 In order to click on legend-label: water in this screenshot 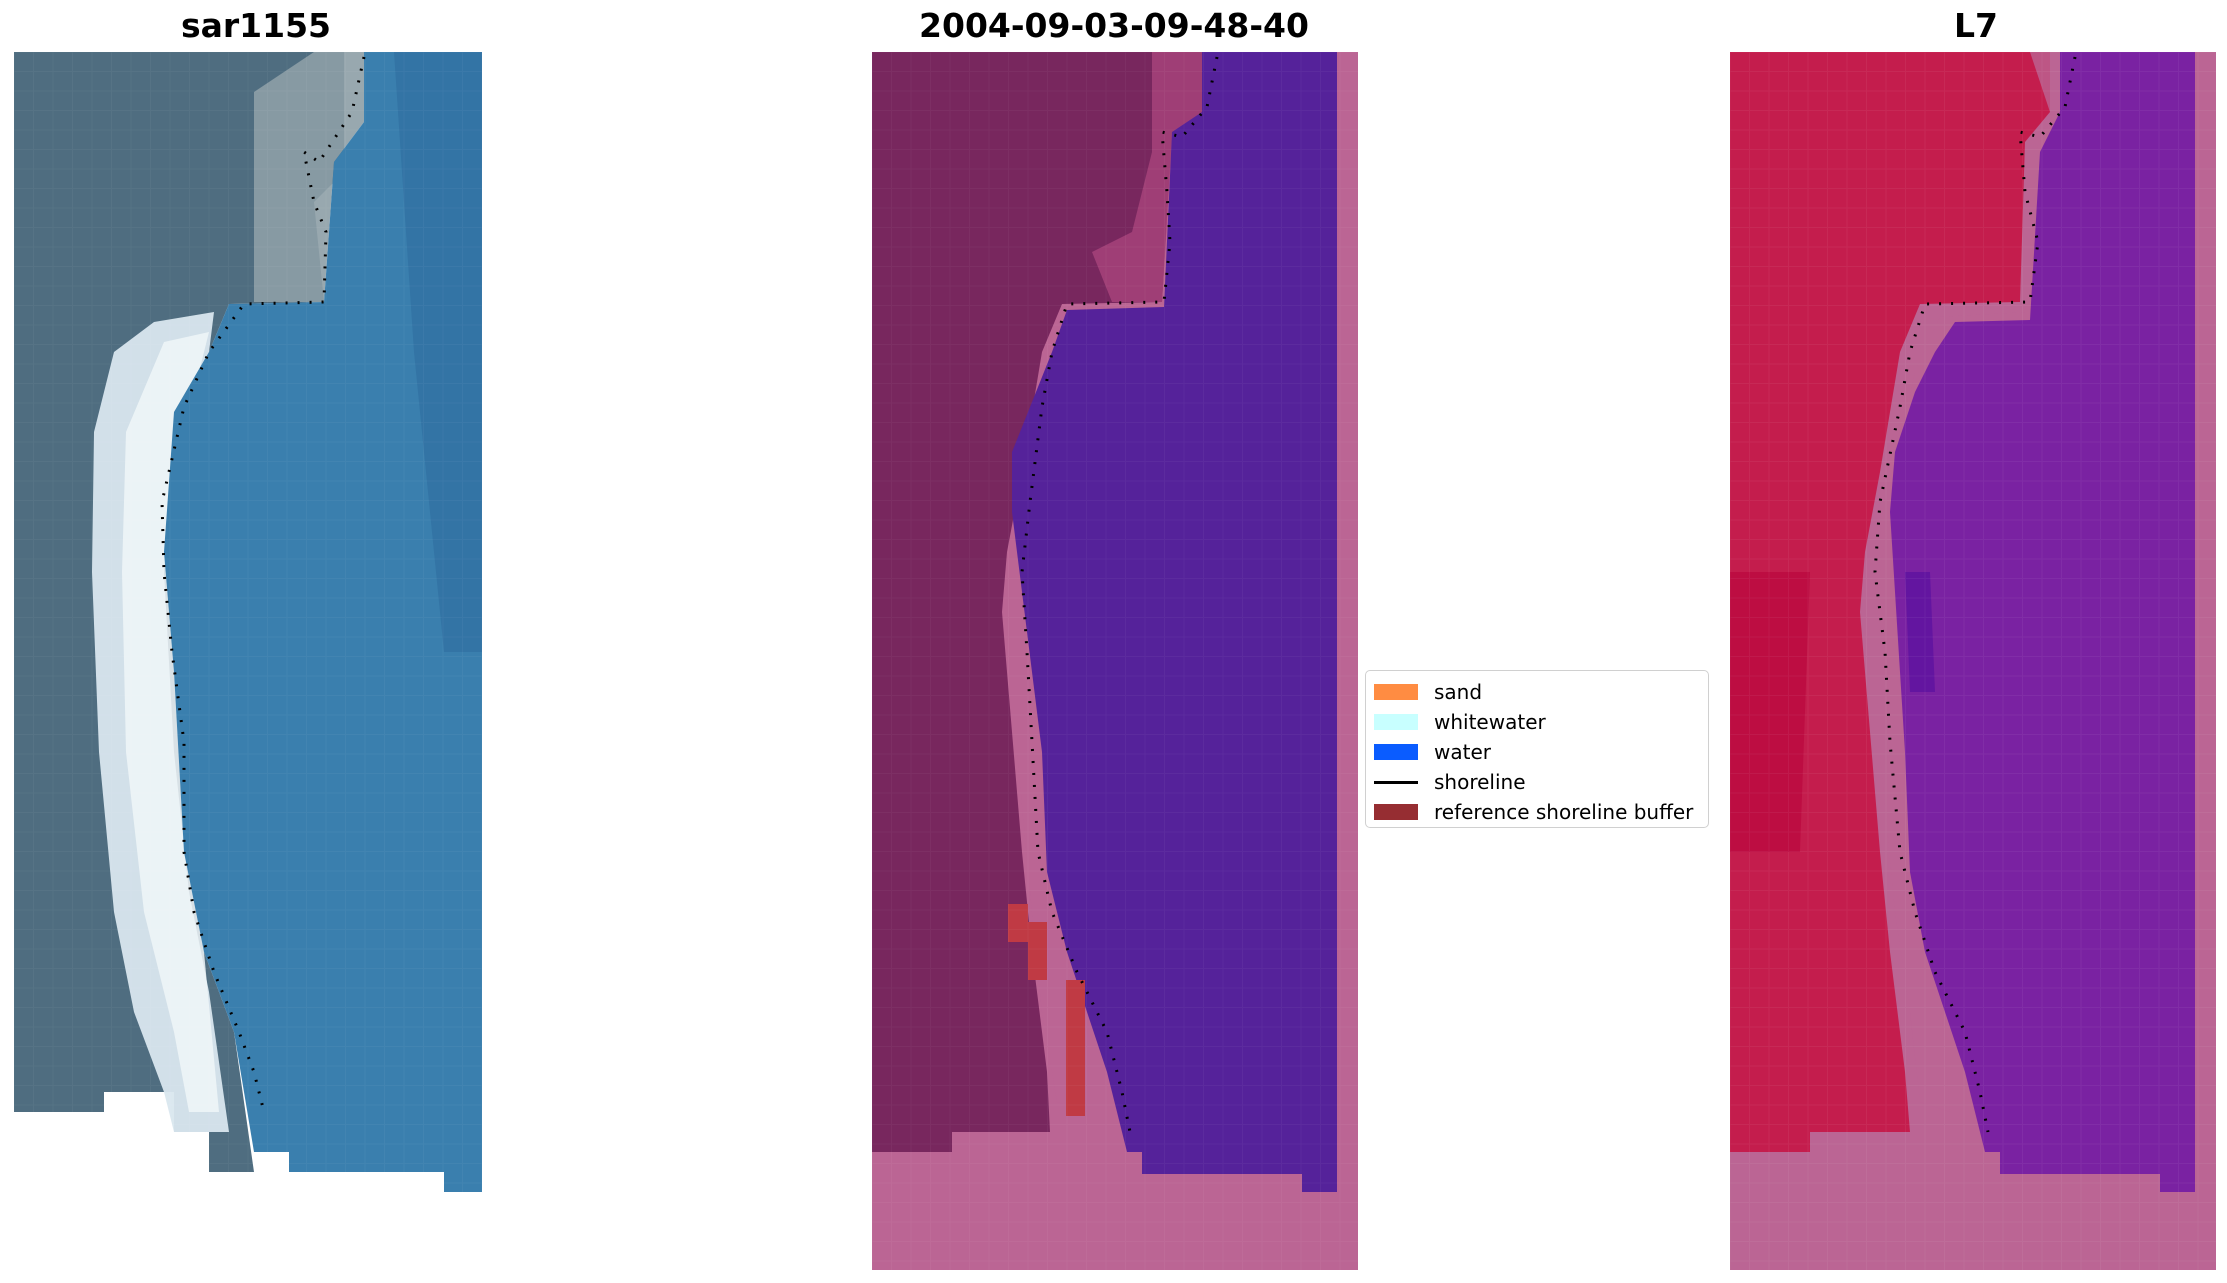, I will do `click(1462, 752)`.